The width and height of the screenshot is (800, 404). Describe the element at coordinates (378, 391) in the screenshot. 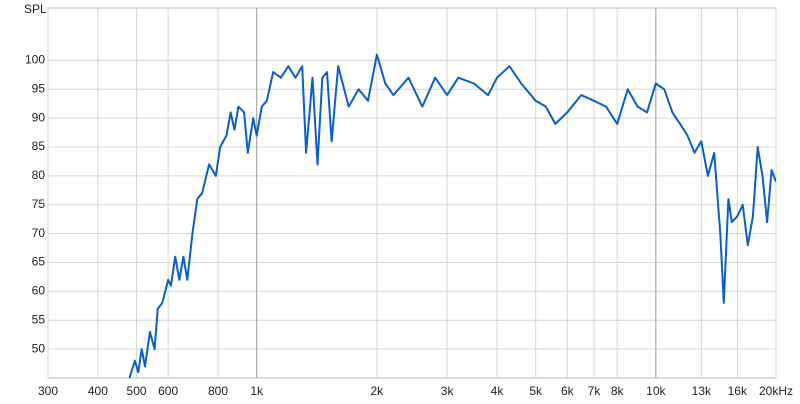

I see `x-tick-label: 2k` at that location.